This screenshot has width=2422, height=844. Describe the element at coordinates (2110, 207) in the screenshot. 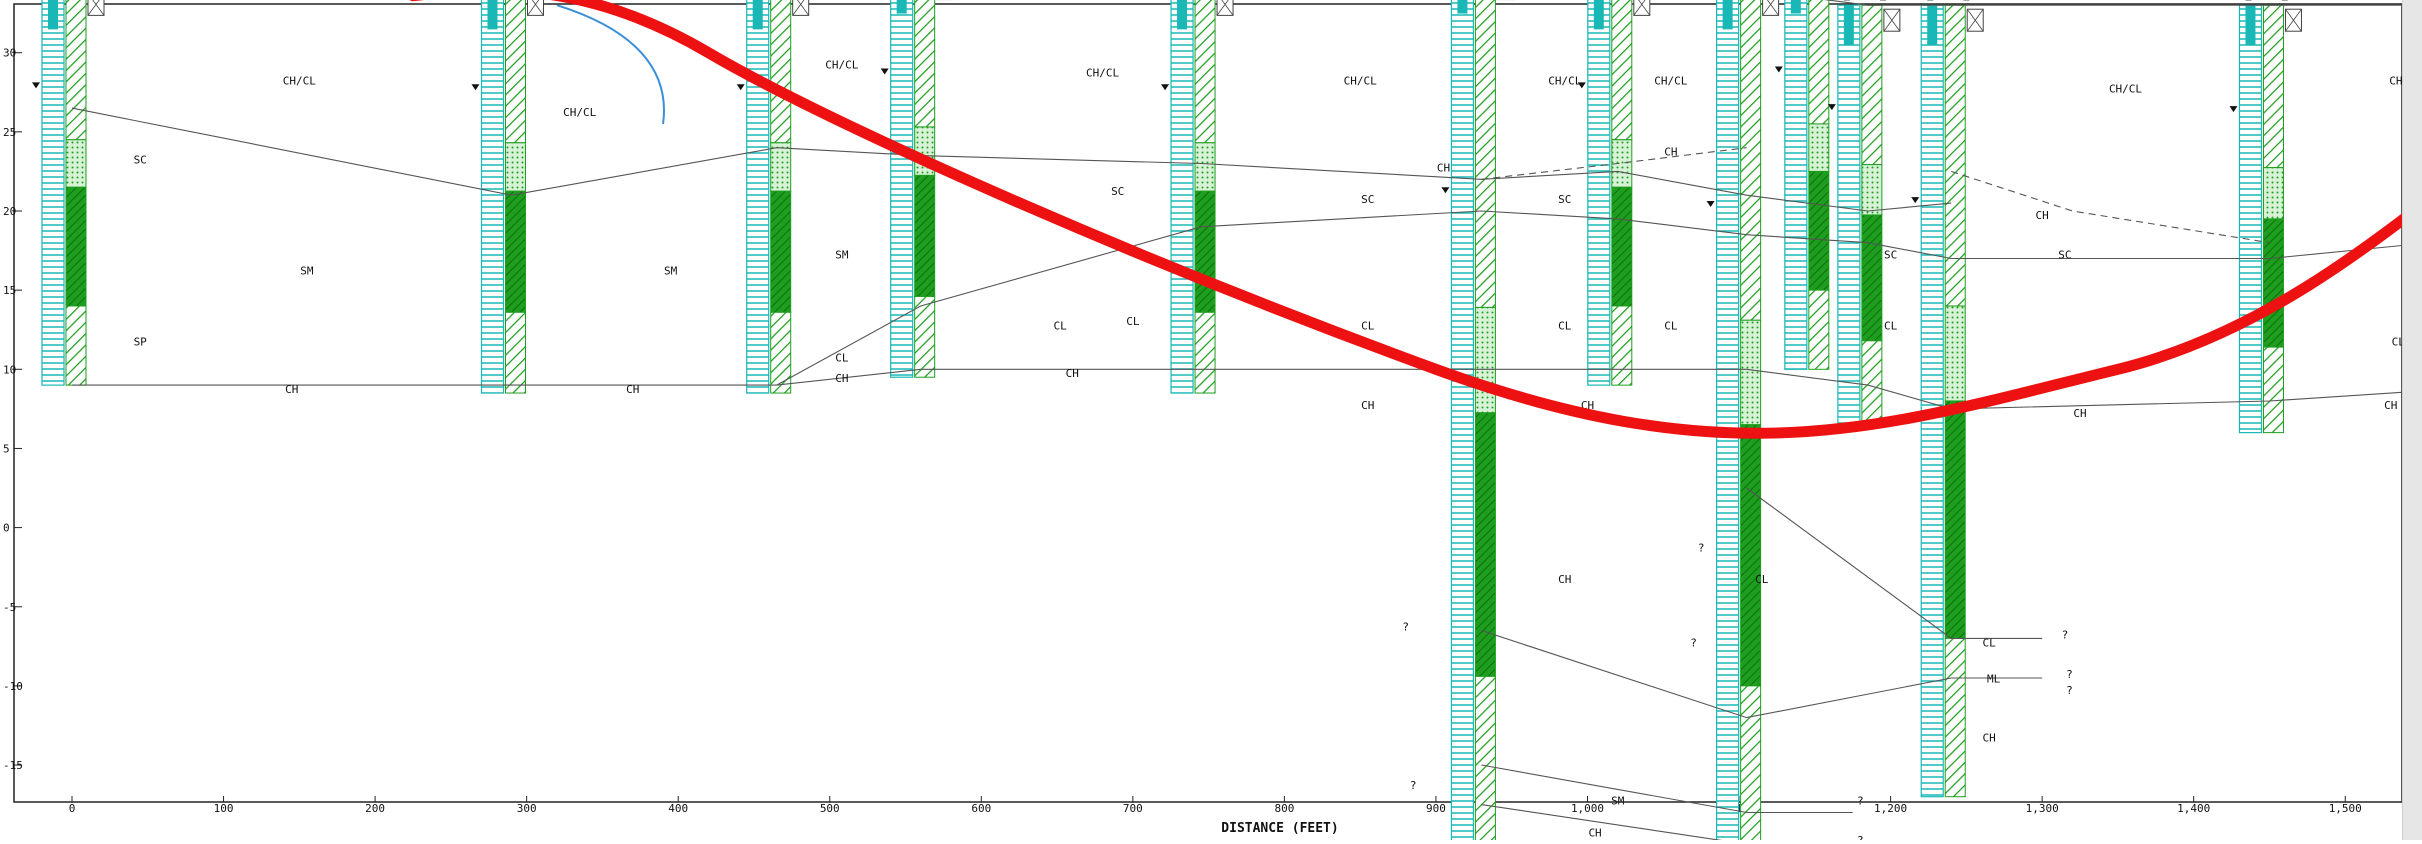

I see `inferred-boundary` at that location.